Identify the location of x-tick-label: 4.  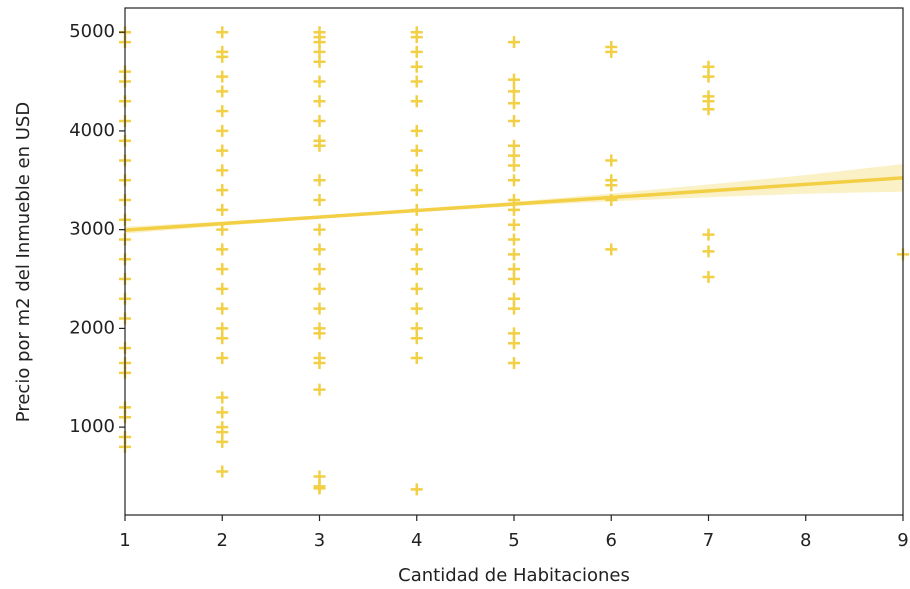
(416, 540).